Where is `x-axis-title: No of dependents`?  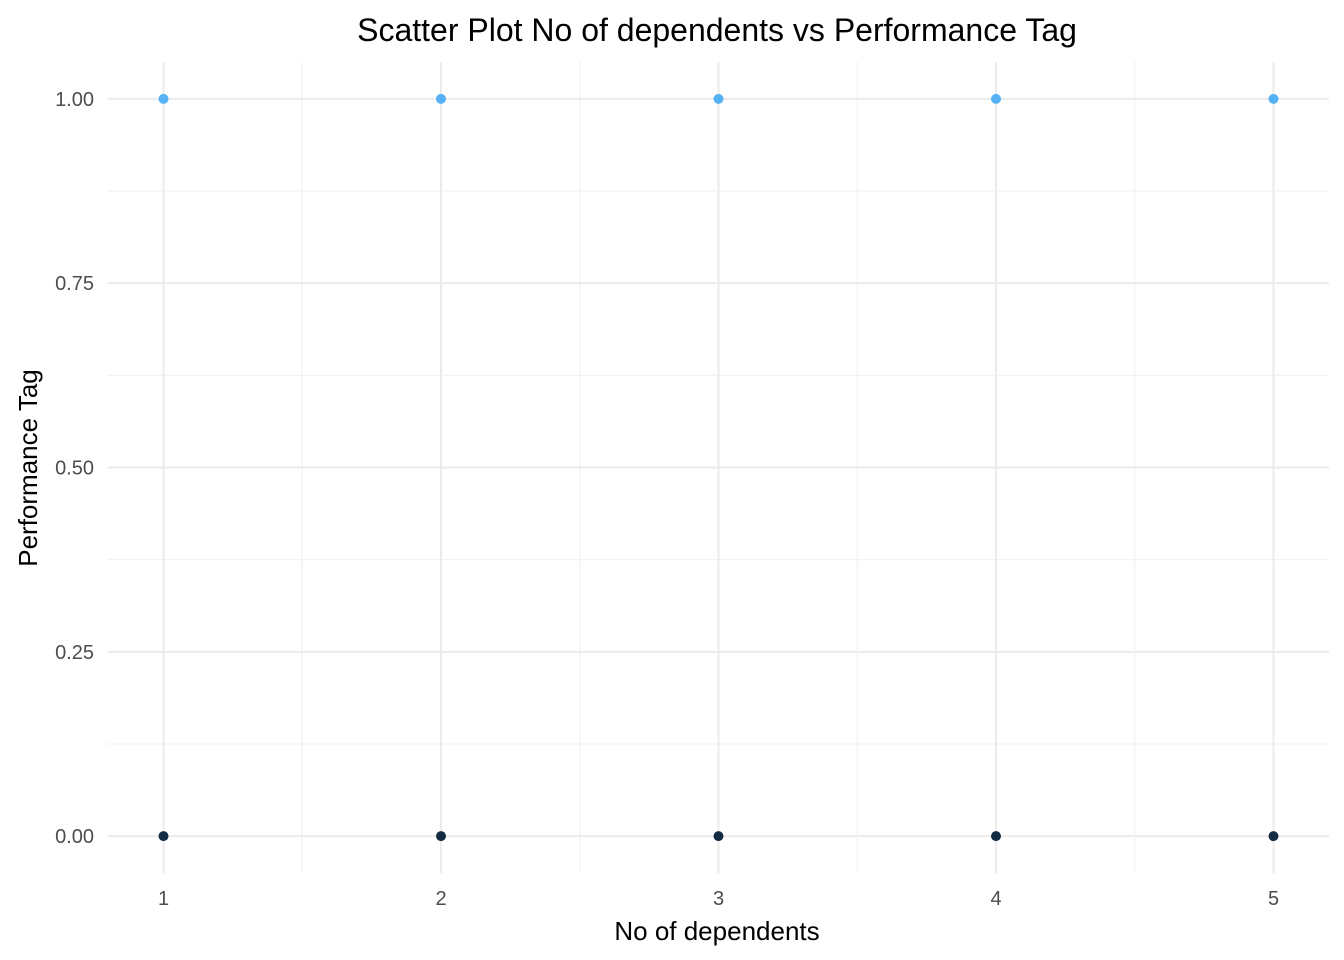
x-axis-title: No of dependents is located at coordinates (716, 931).